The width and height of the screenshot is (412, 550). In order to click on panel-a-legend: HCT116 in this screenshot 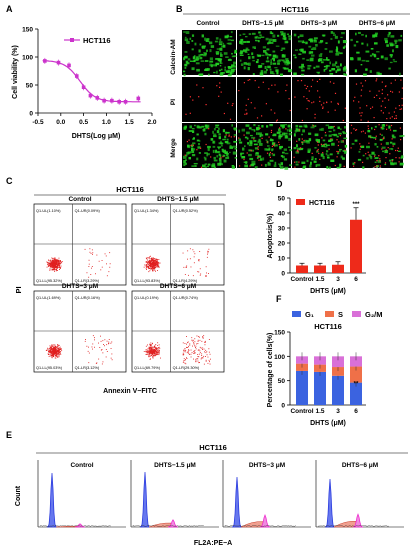, I will do `click(87, 40)`.